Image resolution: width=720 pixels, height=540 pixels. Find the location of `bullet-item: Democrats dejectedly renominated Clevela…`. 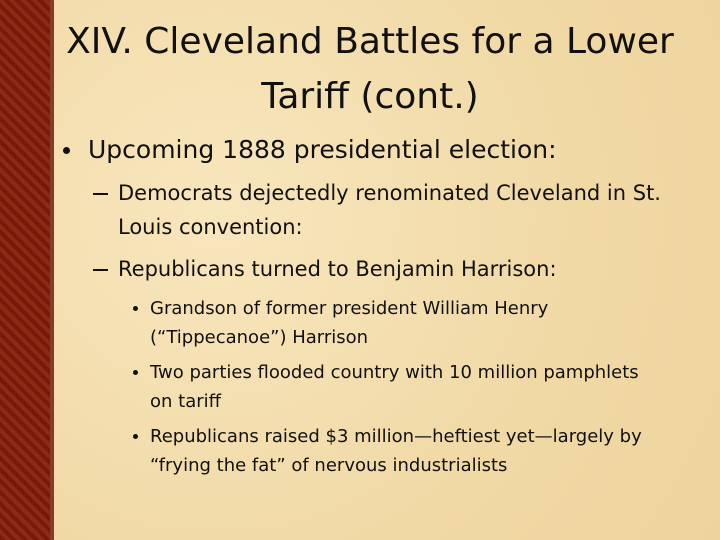

bullet-item: Democrats dejectedly renominated Clevela… is located at coordinates (385, 210).